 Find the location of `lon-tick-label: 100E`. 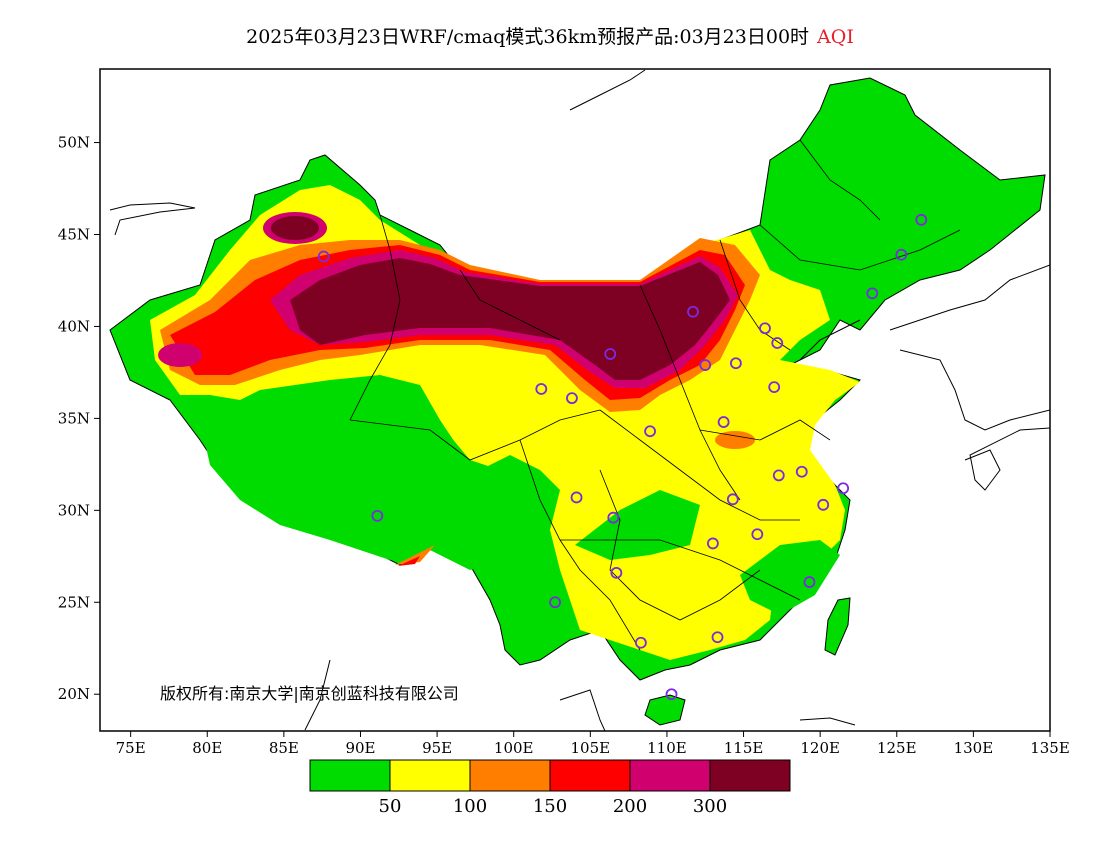

lon-tick-label: 100E is located at coordinates (514, 748).